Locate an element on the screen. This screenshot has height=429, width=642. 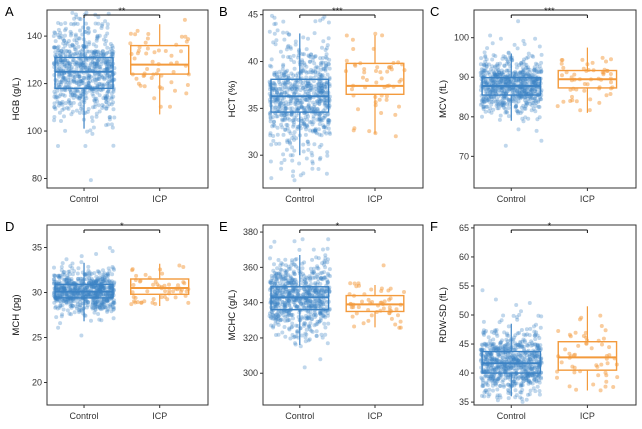
y-tick-label: 30 is located at coordinates (253, 155).